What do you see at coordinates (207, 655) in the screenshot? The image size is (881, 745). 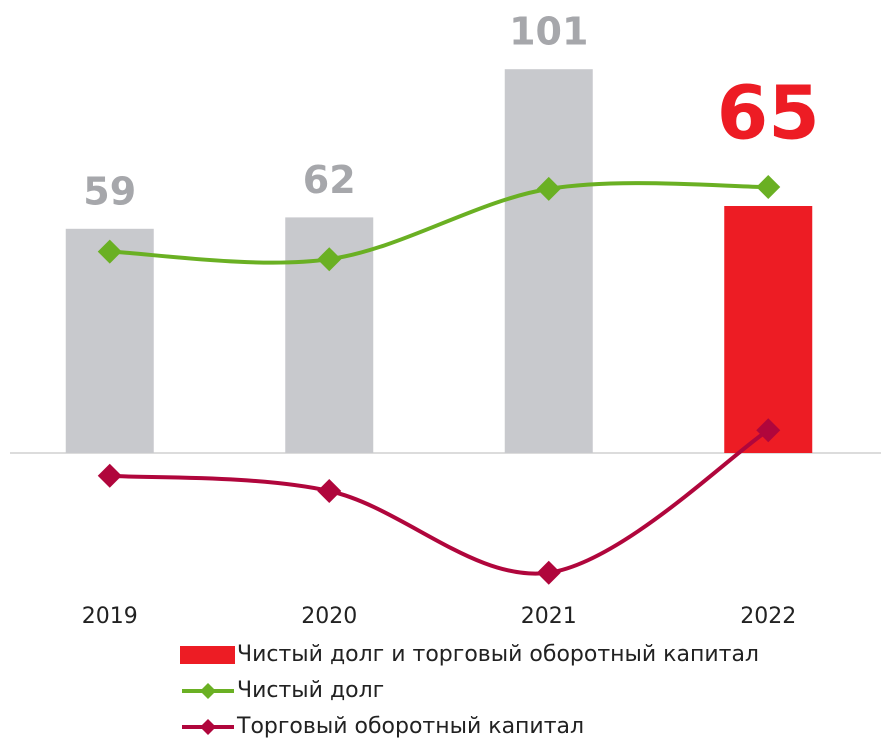 I see `legend-swatch` at bounding box center [207, 655].